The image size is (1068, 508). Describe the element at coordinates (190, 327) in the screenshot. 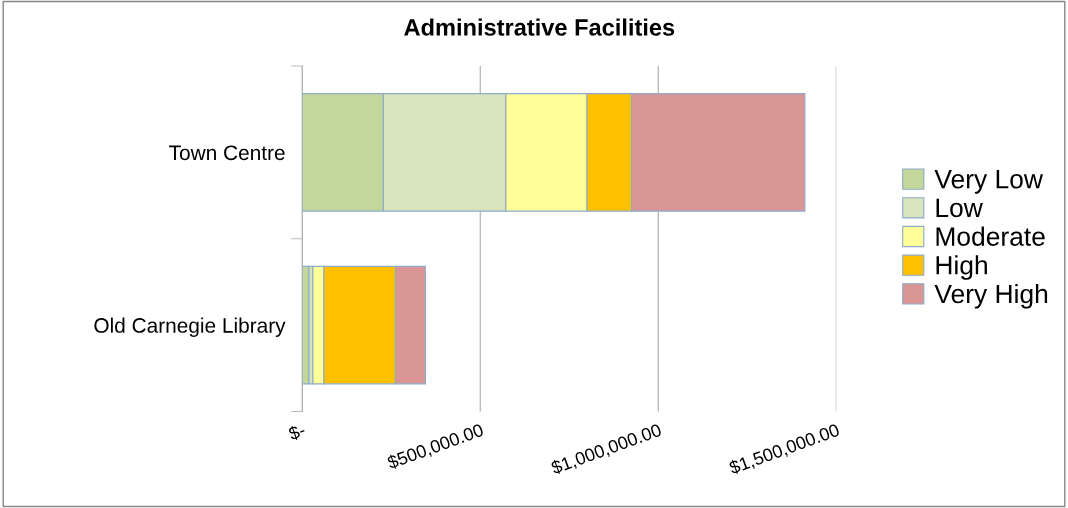

I see `y-tick-label: Old Carnegie Library` at that location.